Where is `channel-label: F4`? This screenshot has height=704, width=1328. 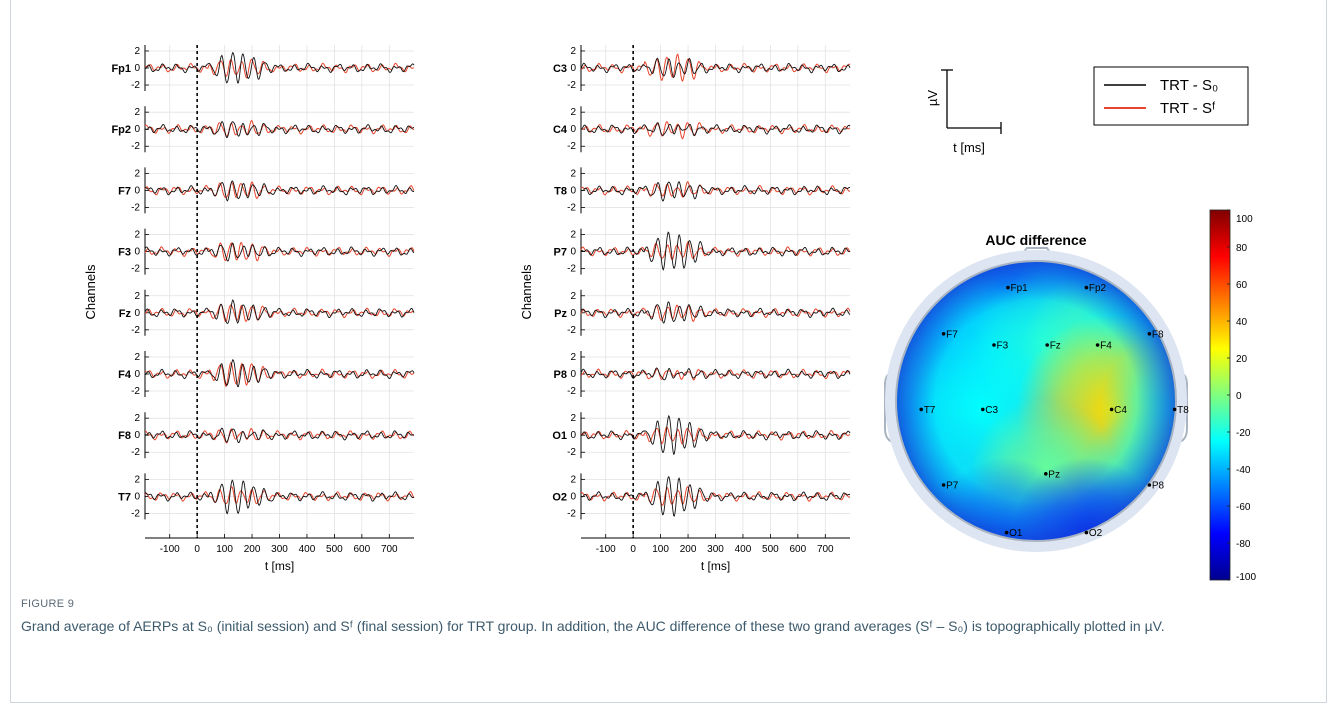 channel-label: F4 is located at coordinates (125, 375).